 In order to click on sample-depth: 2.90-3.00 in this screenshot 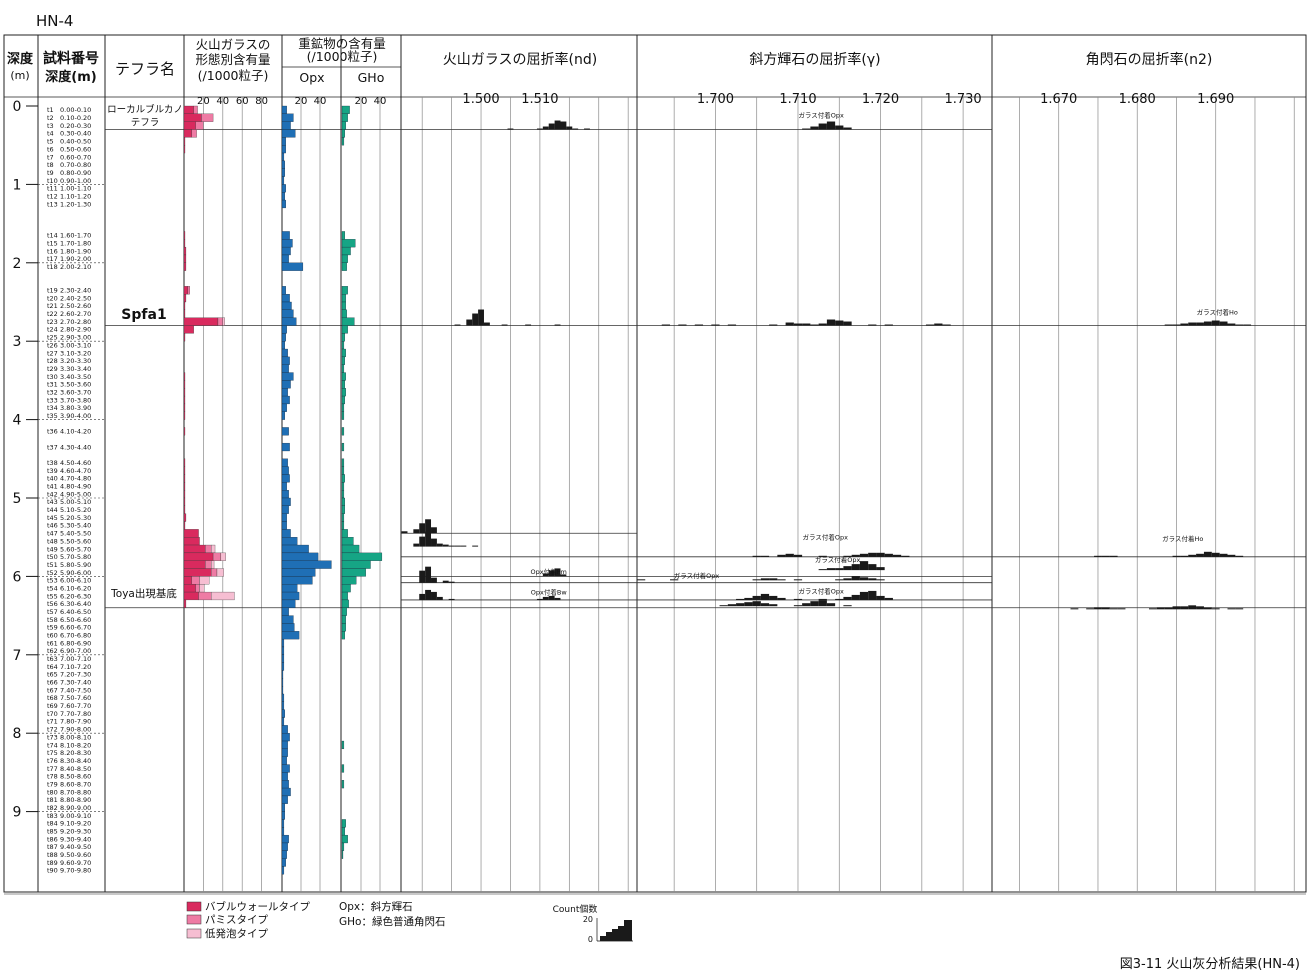, I will do `click(75, 338)`.